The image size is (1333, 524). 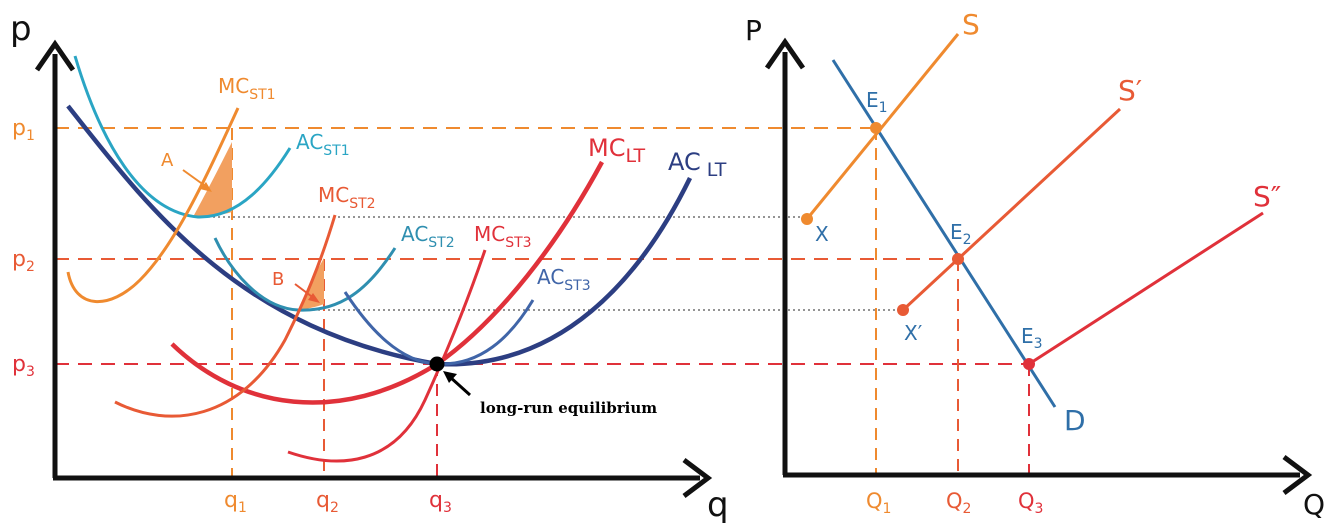 What do you see at coordinates (1075, 420) in the screenshot?
I see `demand-d-label: D` at bounding box center [1075, 420].